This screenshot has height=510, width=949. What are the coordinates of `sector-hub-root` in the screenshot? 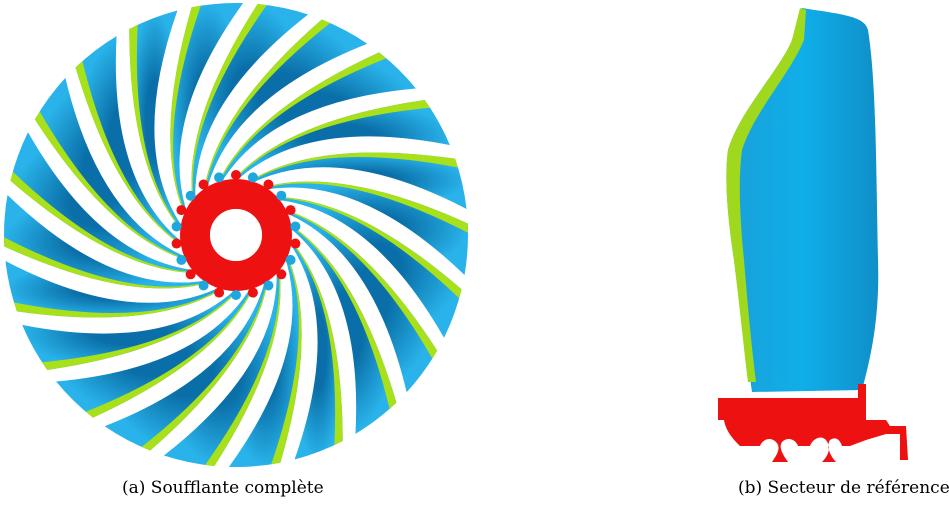 It's located at (813, 423).